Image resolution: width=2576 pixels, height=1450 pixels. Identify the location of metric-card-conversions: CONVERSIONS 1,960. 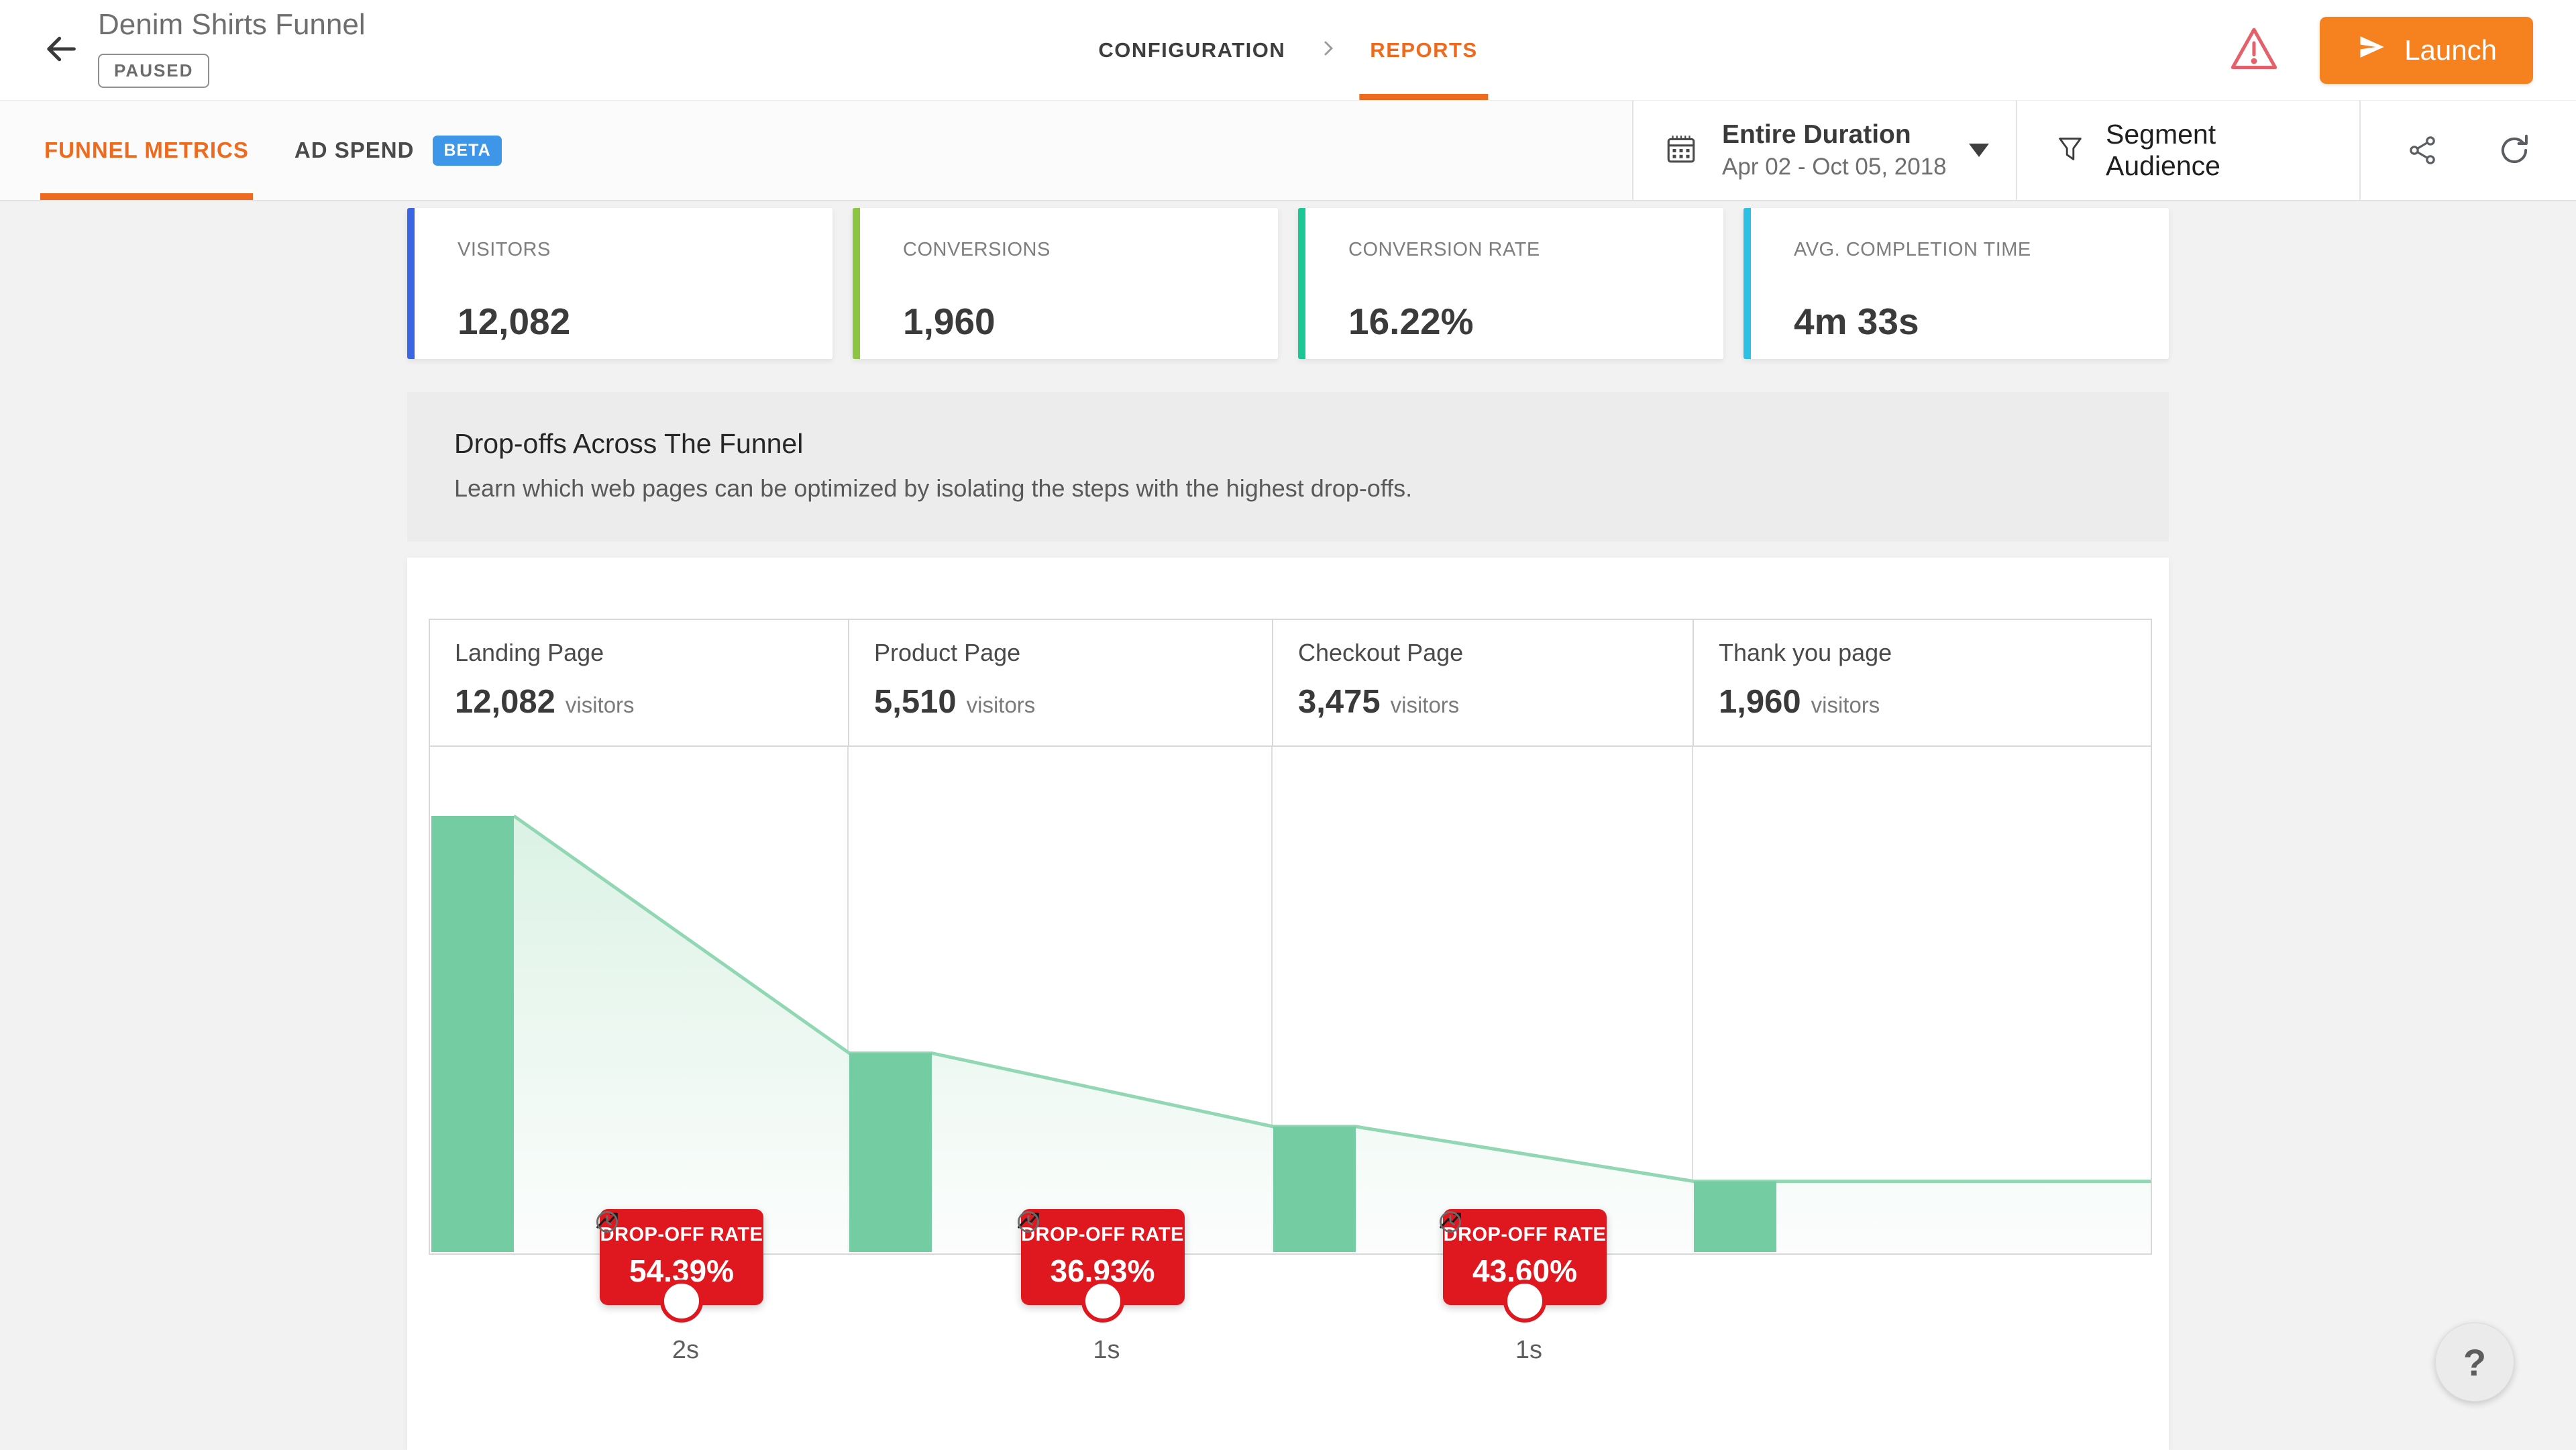
(1065, 283).